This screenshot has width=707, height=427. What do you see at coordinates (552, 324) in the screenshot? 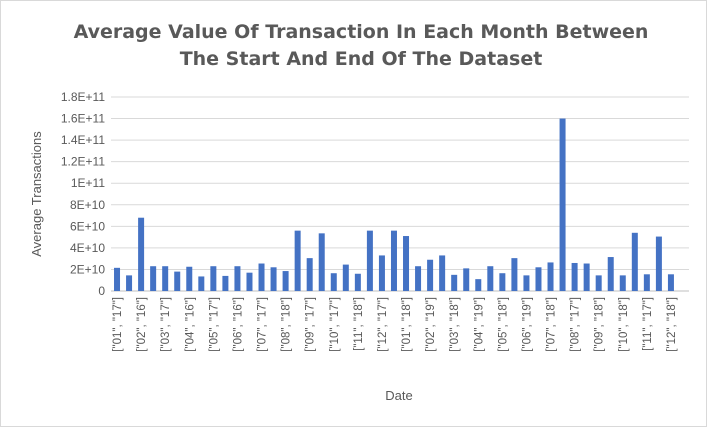
I see `x-tick-label: ["07", "18"]` at bounding box center [552, 324].